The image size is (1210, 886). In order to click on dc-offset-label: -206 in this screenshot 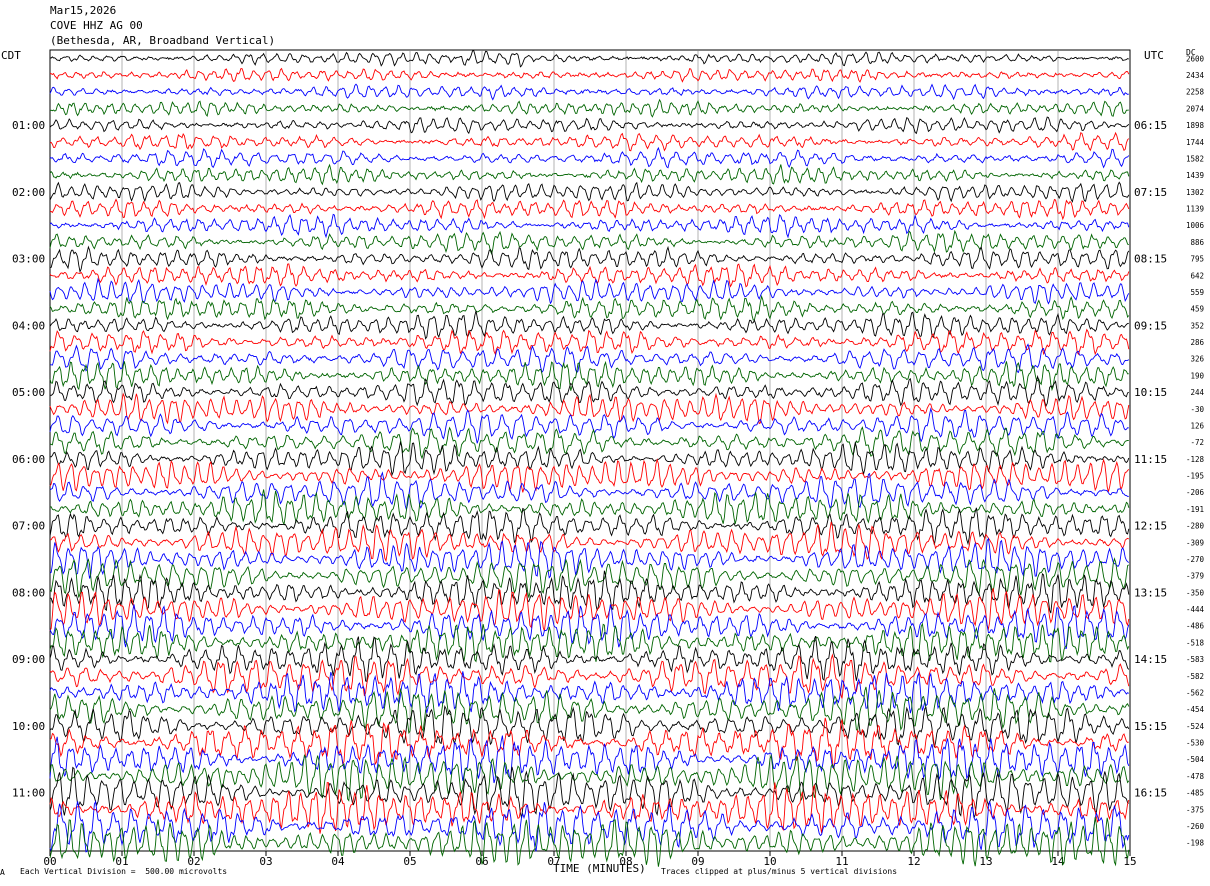, I will do `click(1195, 492)`.